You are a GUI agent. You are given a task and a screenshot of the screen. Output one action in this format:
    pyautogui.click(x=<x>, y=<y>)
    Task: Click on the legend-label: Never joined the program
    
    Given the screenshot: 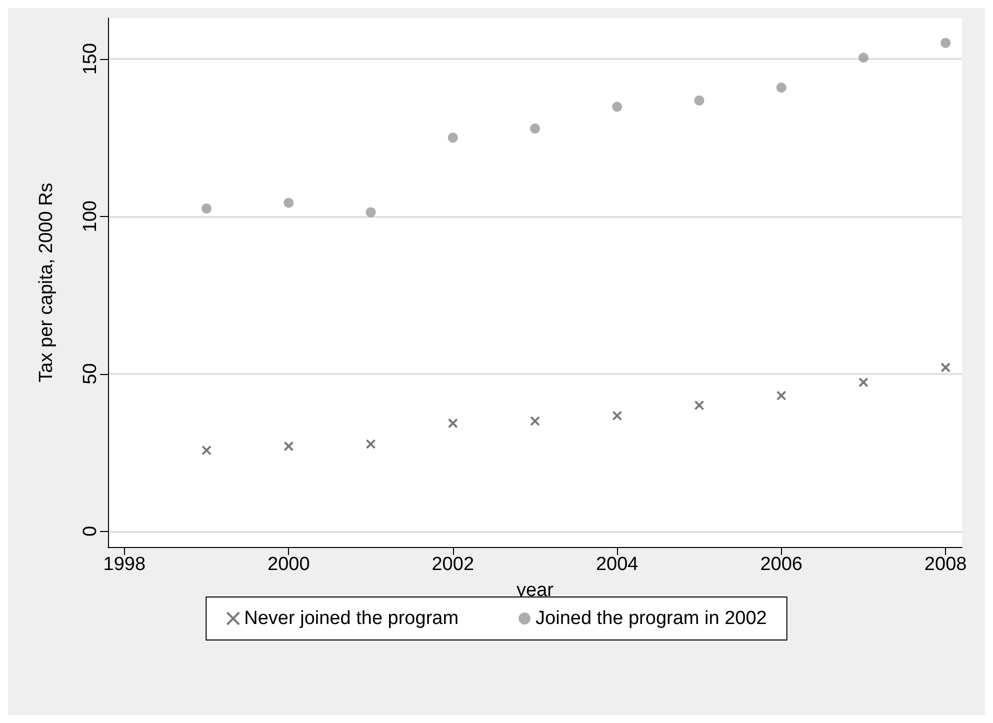 What is the action you would take?
    pyautogui.click(x=351, y=618)
    